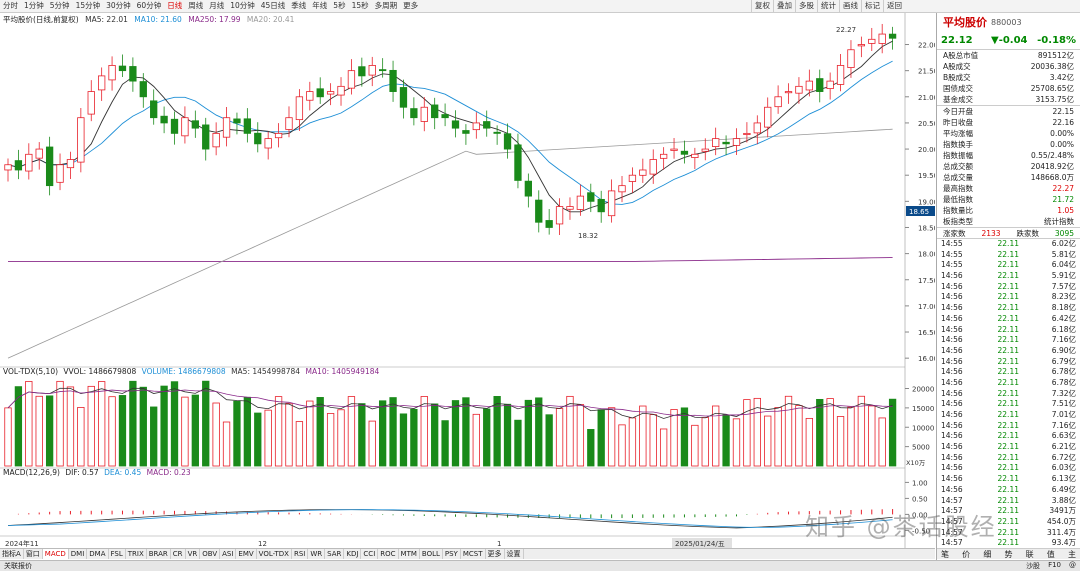 This screenshot has width=1080, height=571. Describe the element at coordinates (1072, 565) in the screenshot. I see `status-item: @` at that location.